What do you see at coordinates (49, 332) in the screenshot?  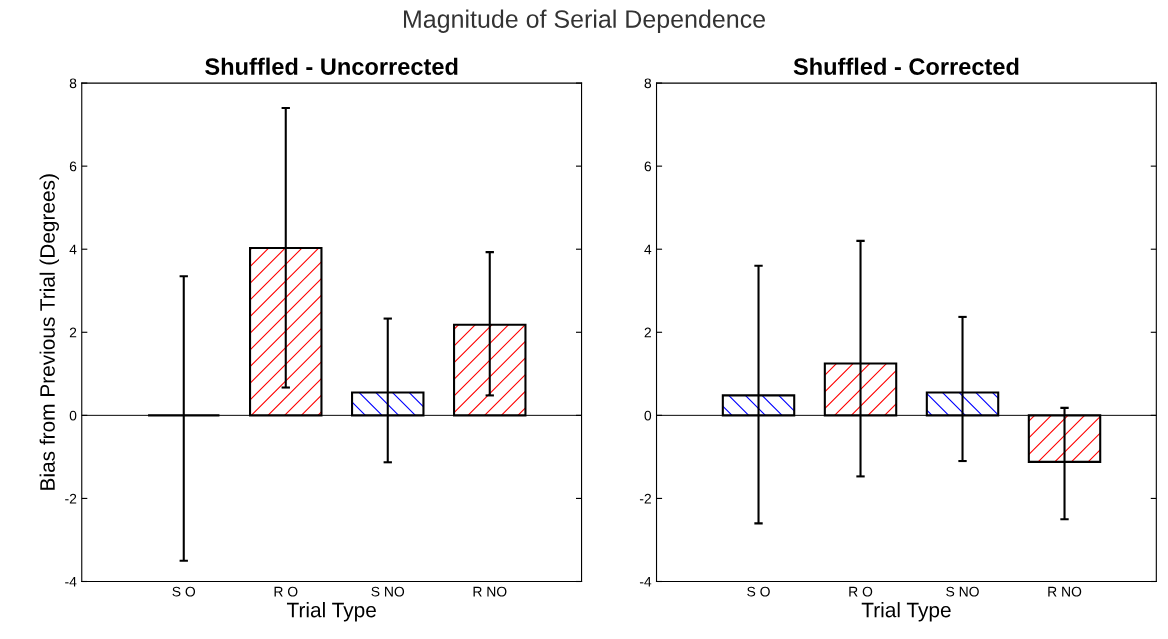 I see `y-axis-title: Bias from Previous Trial (Degrees)` at bounding box center [49, 332].